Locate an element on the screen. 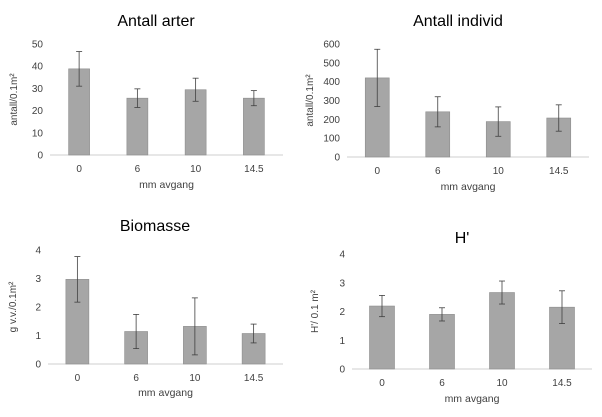 This screenshot has height=417, width=602. y-axis-label: g v.v./0.1m² is located at coordinates (13, 306).